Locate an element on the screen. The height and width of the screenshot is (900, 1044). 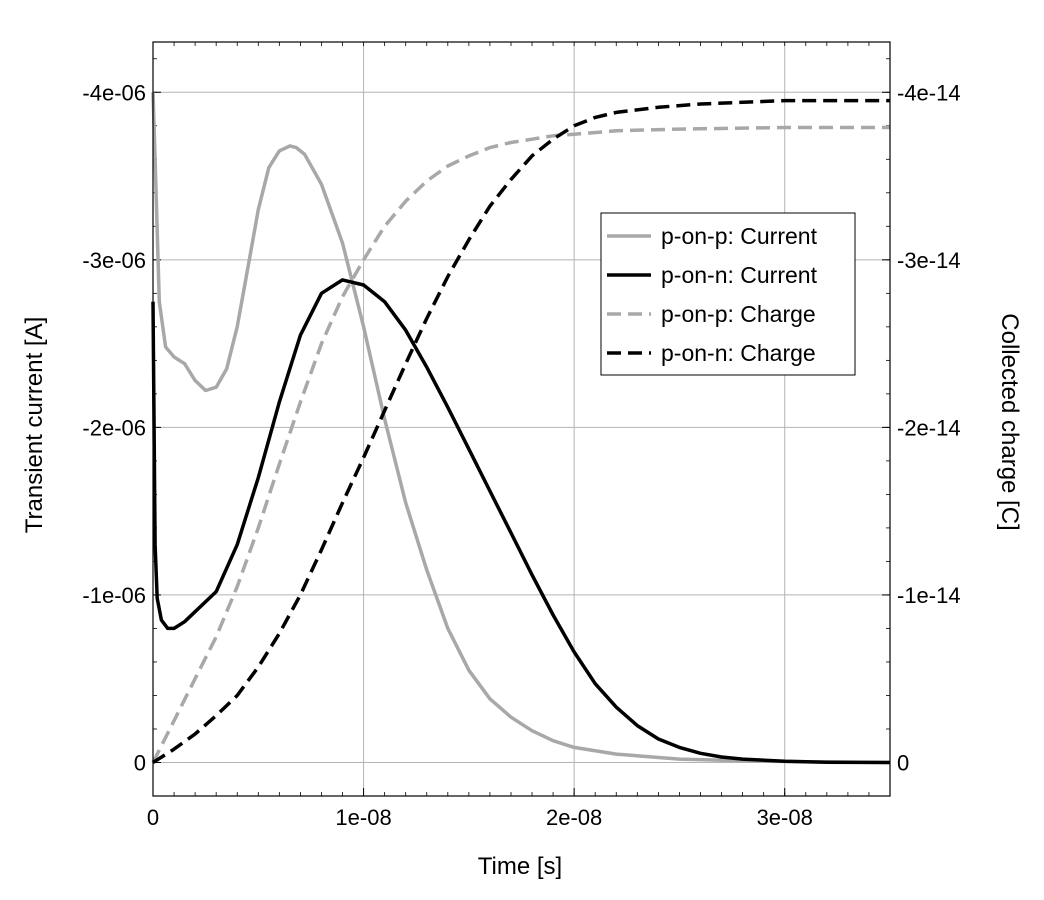
x-tick-labels: 0 1e-08 2e-08 3e-08 is located at coordinates (480, 817).